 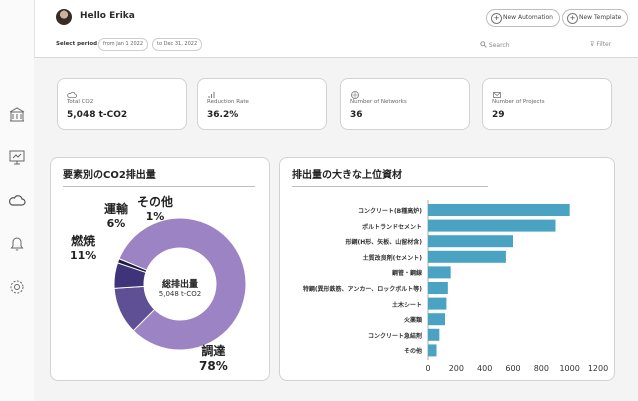 I want to click on bar-category-label: その他, so click(x=412, y=352).